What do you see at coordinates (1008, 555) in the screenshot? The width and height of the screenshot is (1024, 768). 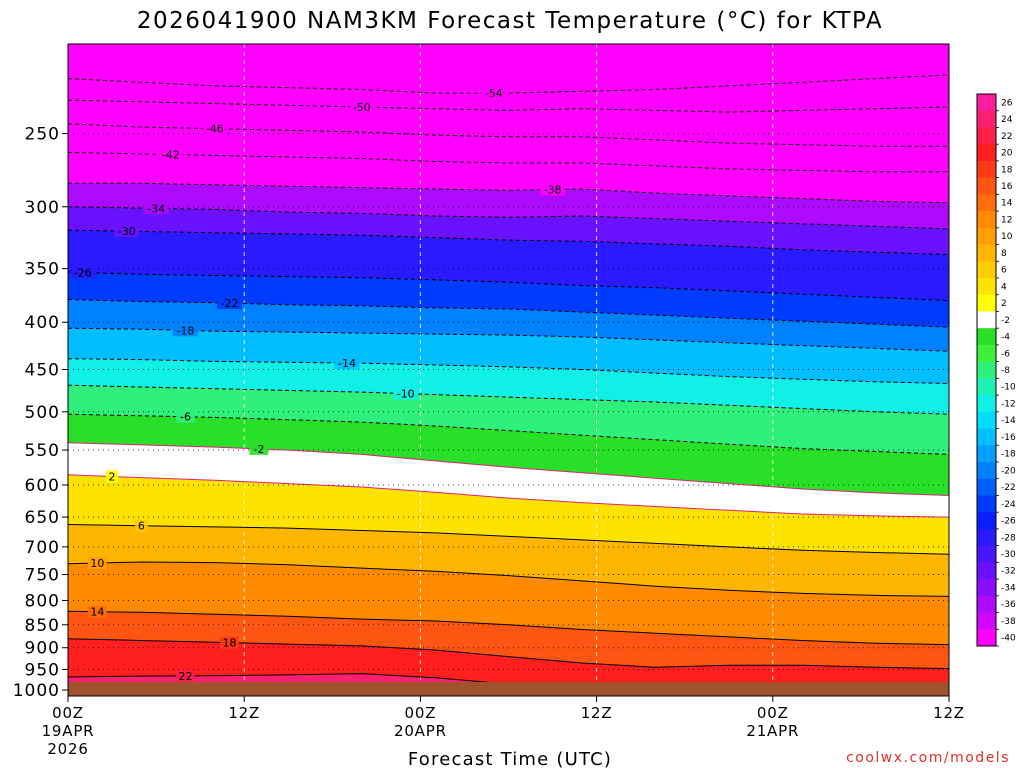 I see `colorbar-tick-label: -30` at bounding box center [1008, 555].